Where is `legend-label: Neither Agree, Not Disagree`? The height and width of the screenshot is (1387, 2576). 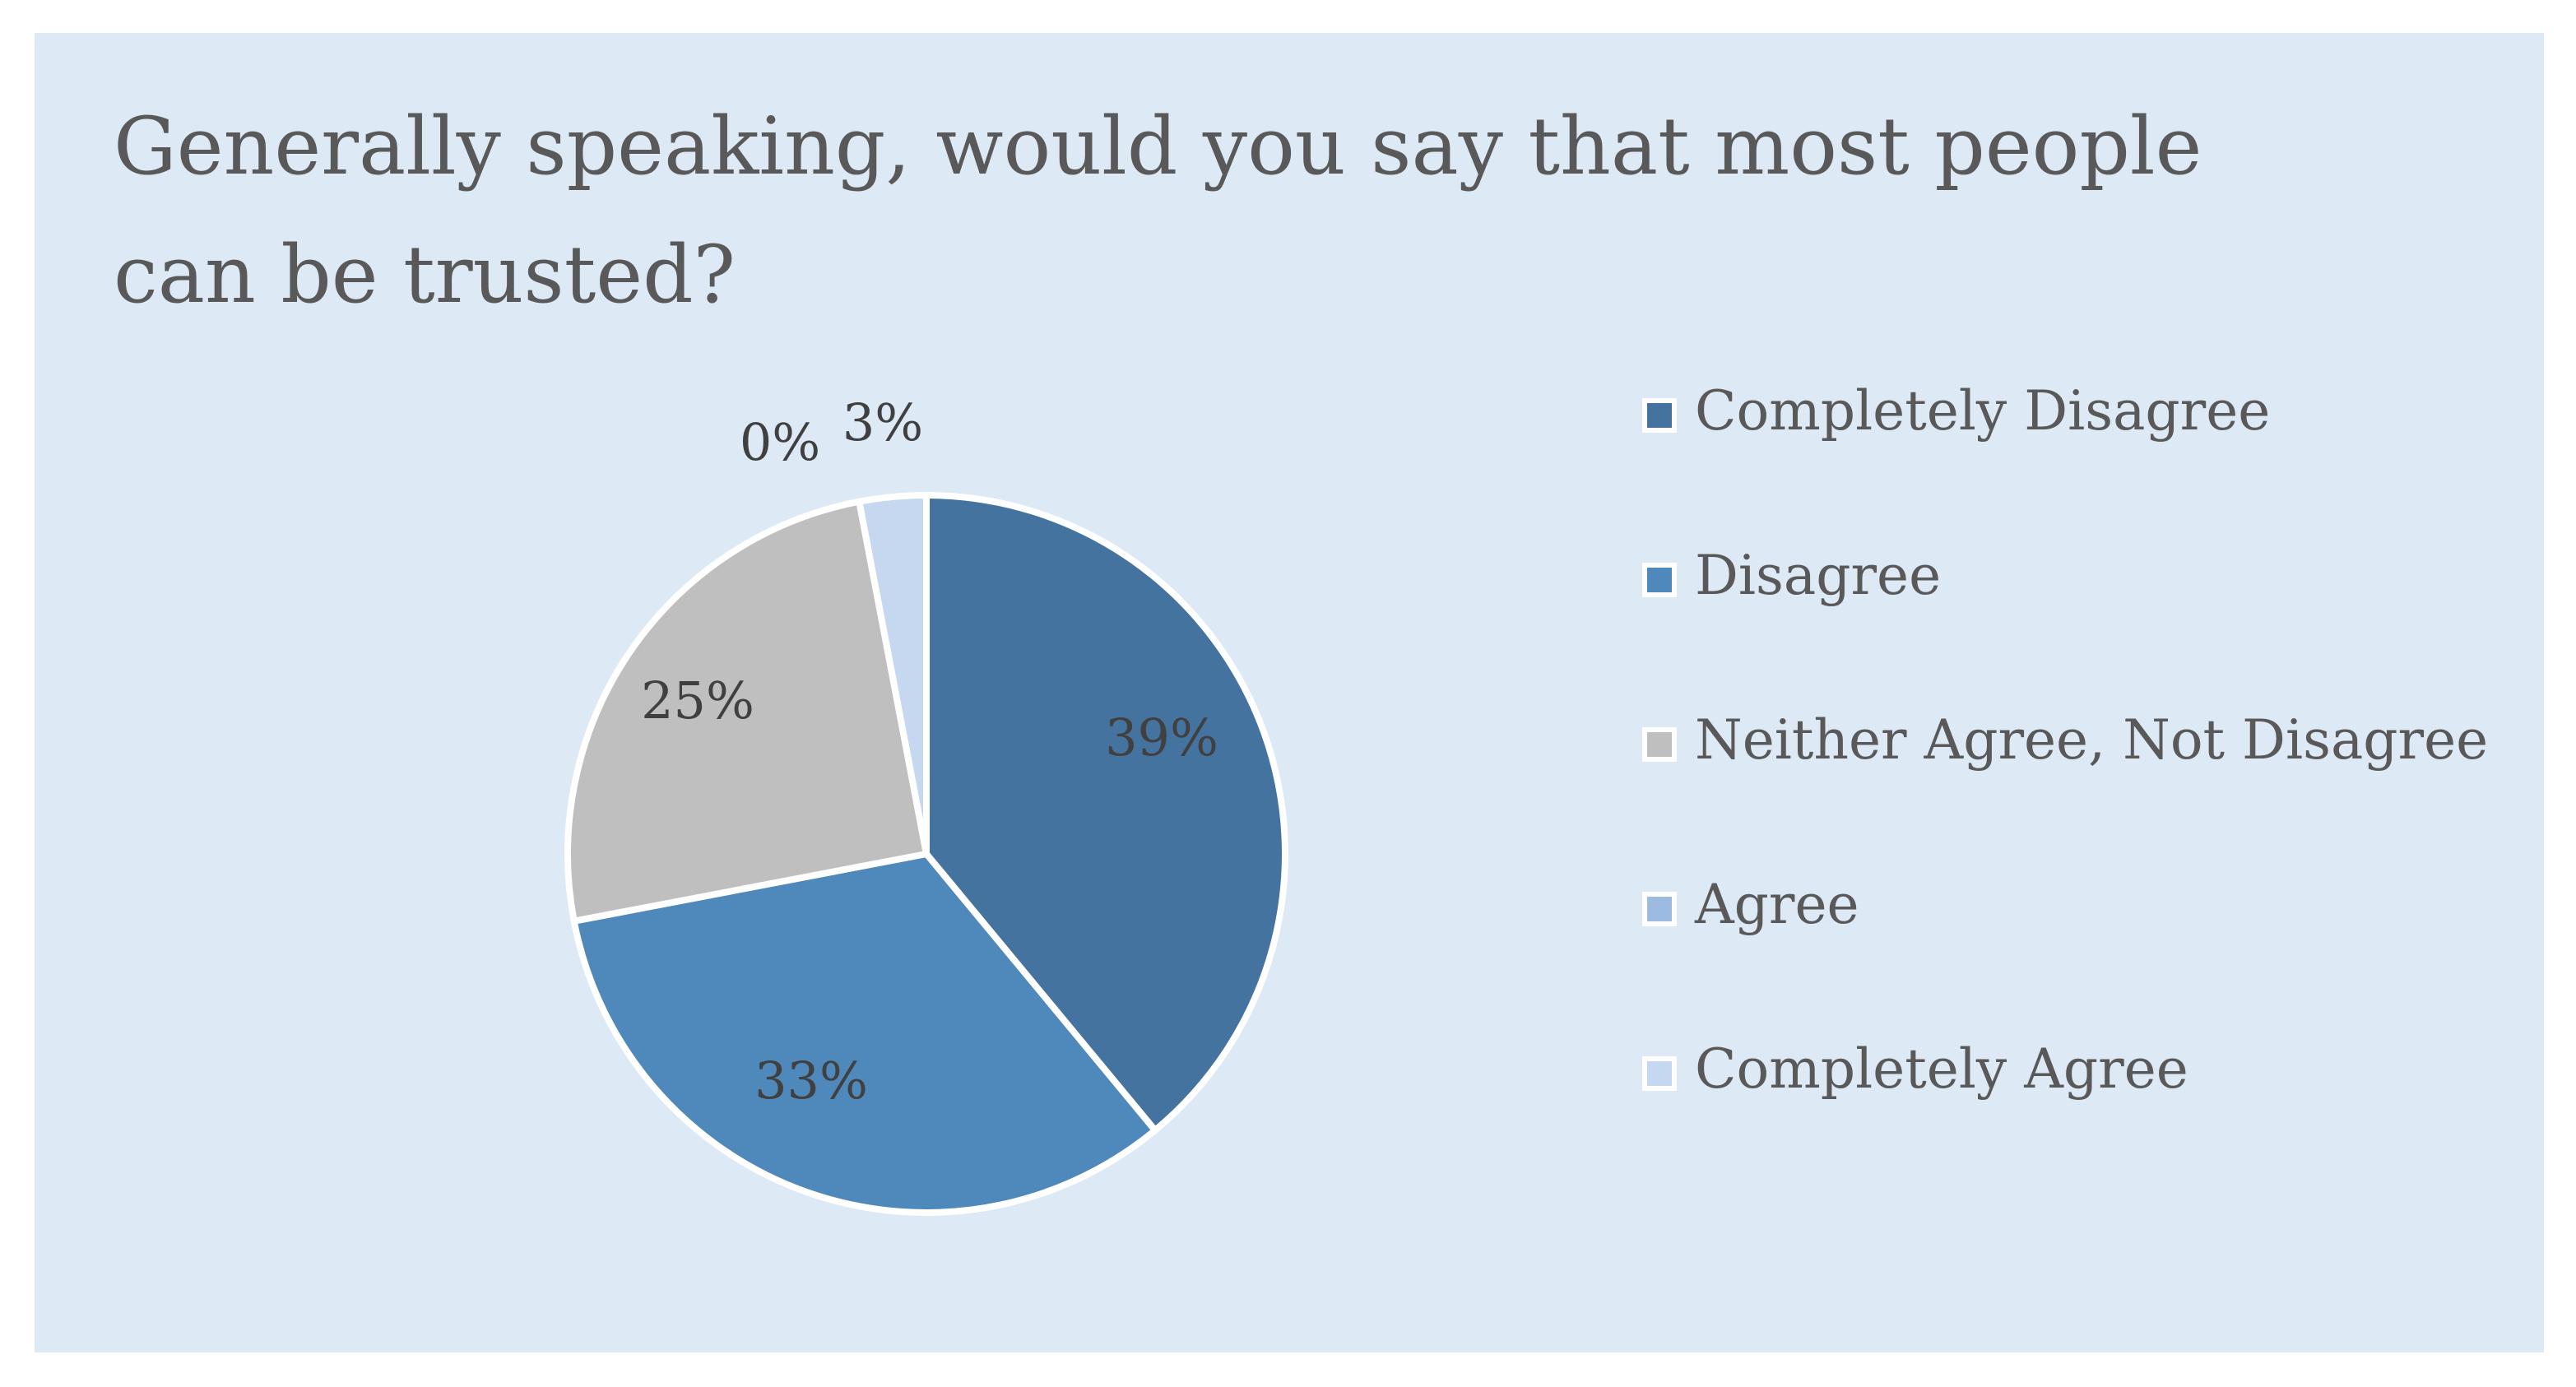 legend-label: Neither Agree, Not Disagree is located at coordinates (2092, 740).